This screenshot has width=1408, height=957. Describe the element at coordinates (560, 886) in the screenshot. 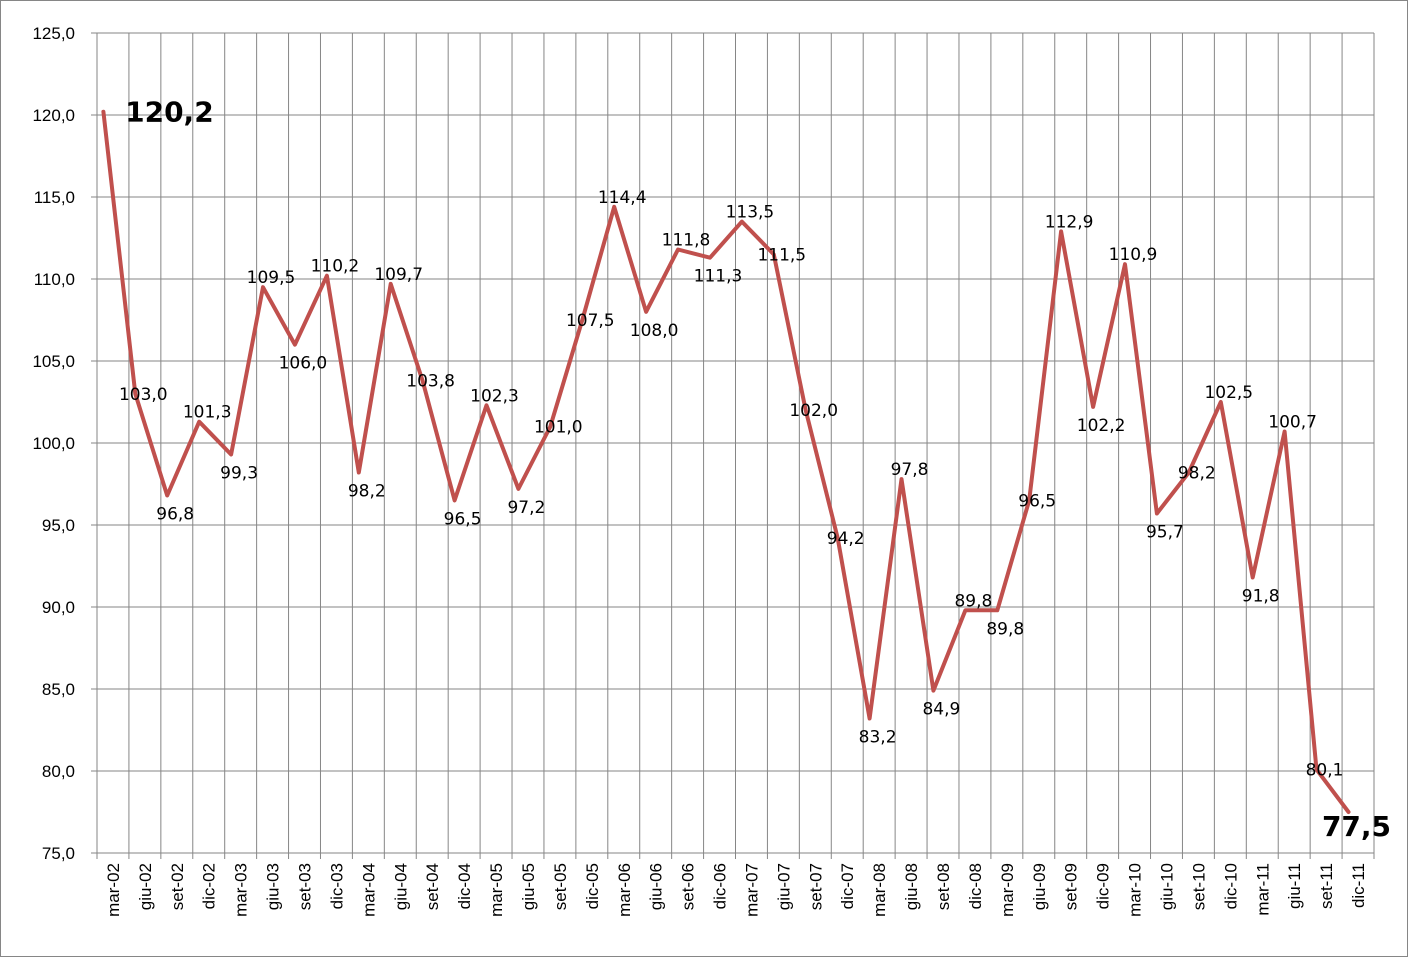

I see `x-tick-label: set-05` at that location.